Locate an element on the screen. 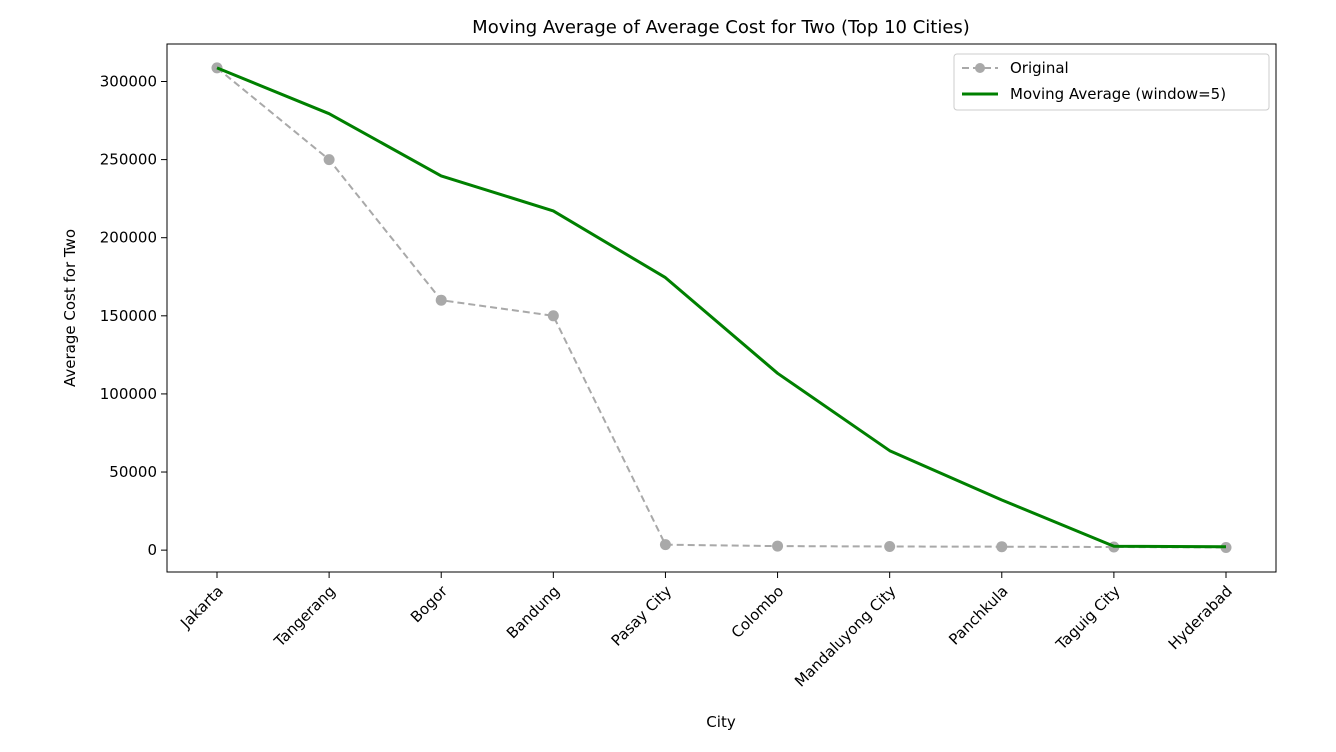 The height and width of the screenshot is (752, 1336). legend-original-label: Original is located at coordinates (1039, 68).